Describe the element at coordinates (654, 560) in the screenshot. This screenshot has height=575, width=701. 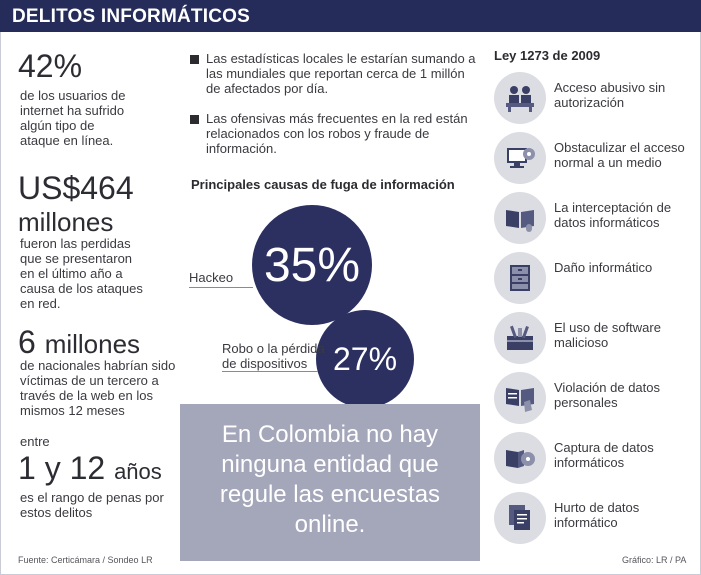
I see `graphic-credit: Gráfico: LR / PA` at that location.